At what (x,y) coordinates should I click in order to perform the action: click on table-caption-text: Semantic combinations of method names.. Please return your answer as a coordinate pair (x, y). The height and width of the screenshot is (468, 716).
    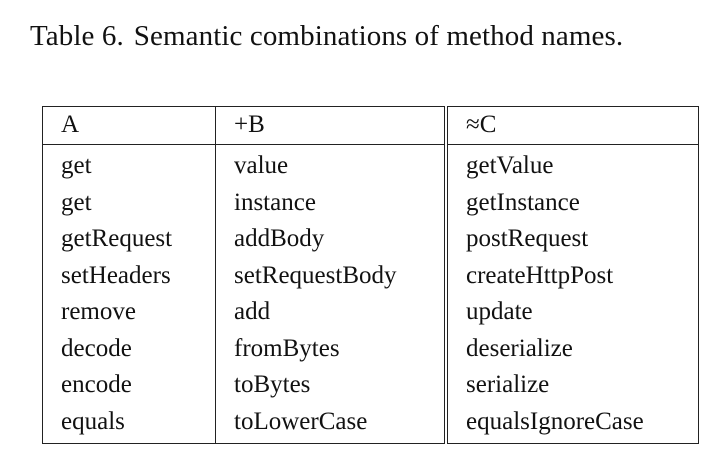
    Looking at the image, I should click on (378, 36).